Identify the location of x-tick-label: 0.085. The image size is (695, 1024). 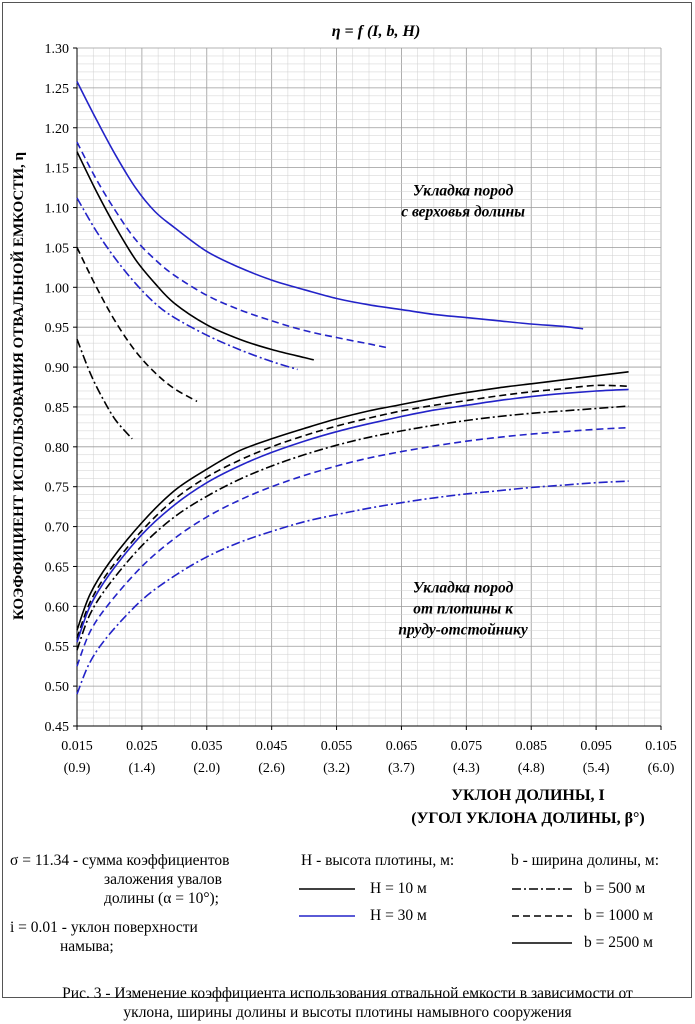
(531, 746).